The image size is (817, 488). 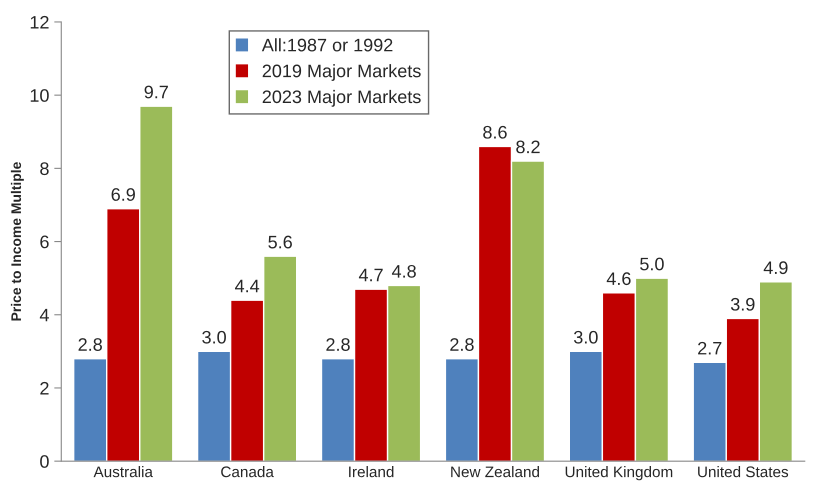 I want to click on legend-label: 2023 Major Markets, so click(x=341, y=98).